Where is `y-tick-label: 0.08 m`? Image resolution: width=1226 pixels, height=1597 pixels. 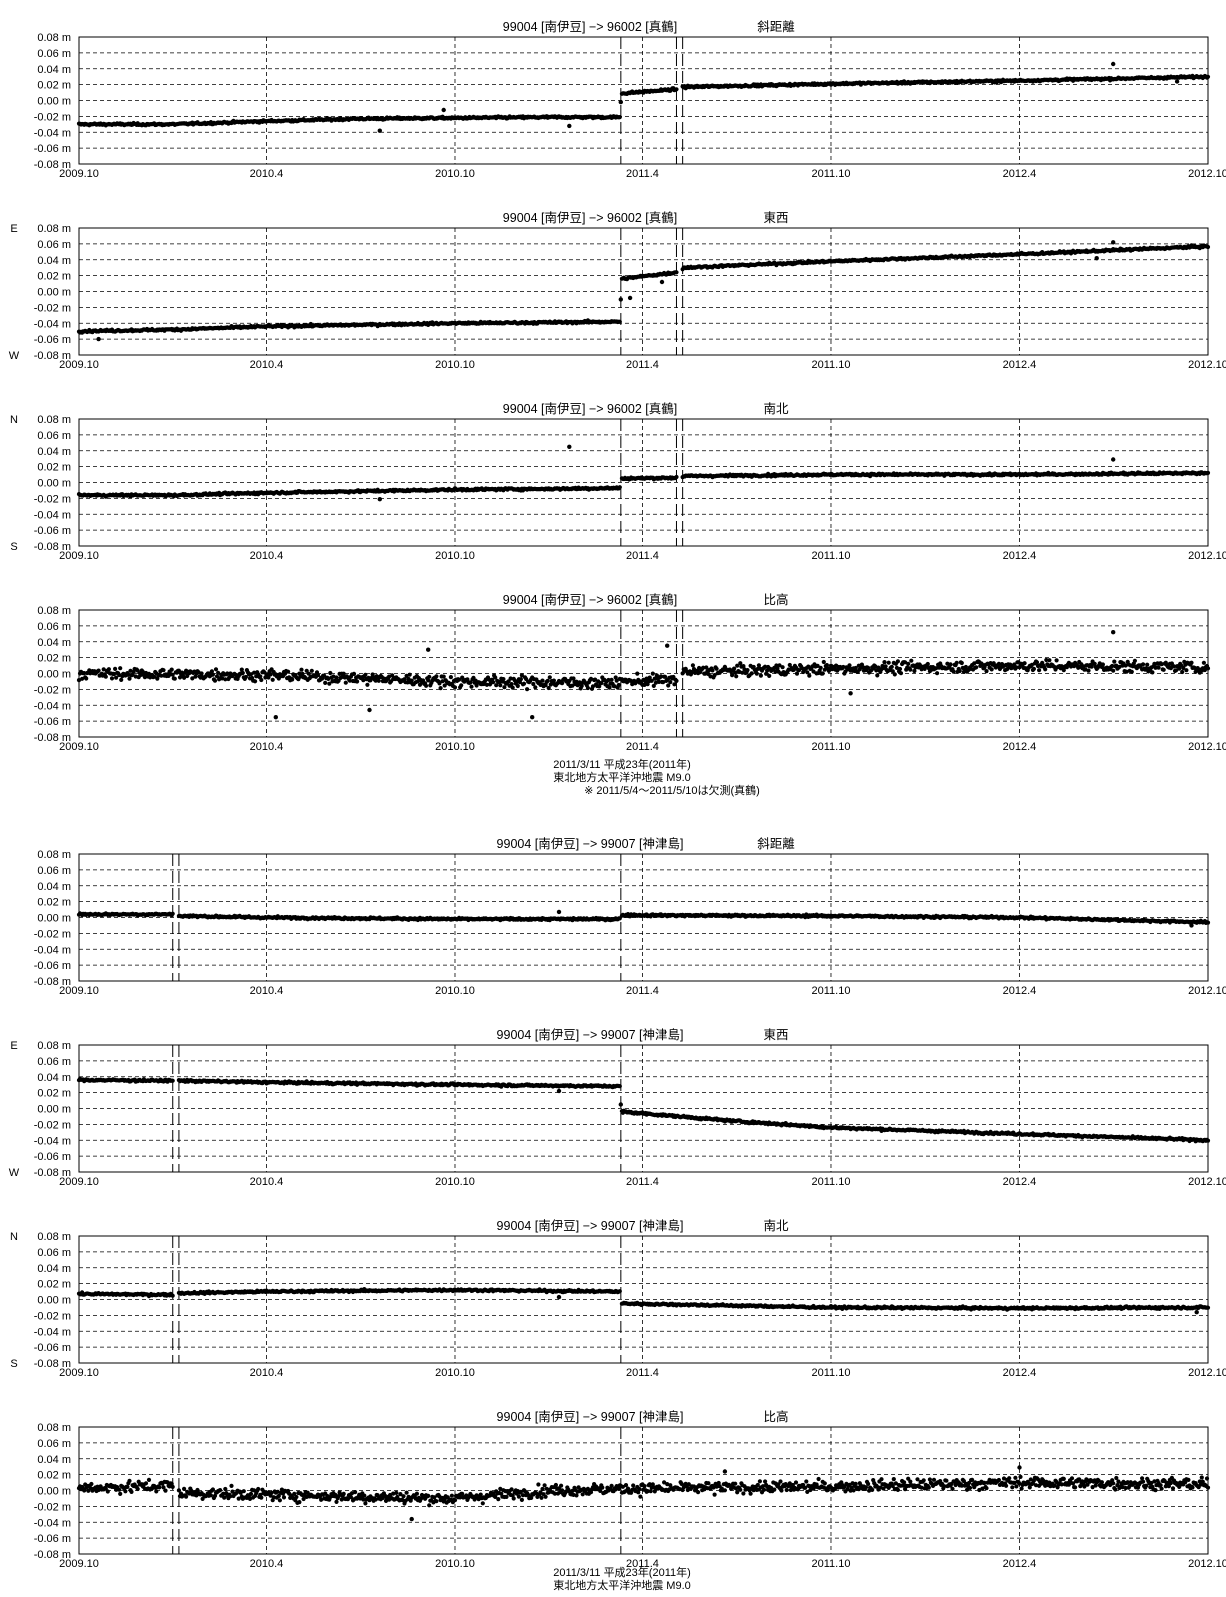 y-tick-label: 0.08 m is located at coordinates (54, 611).